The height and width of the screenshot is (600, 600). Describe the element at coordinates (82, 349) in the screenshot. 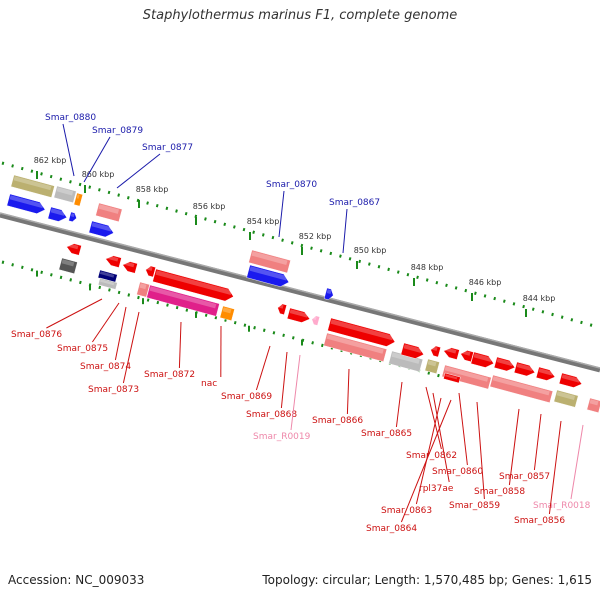

I see `gene-label-bottom: Smar_0875` at that location.